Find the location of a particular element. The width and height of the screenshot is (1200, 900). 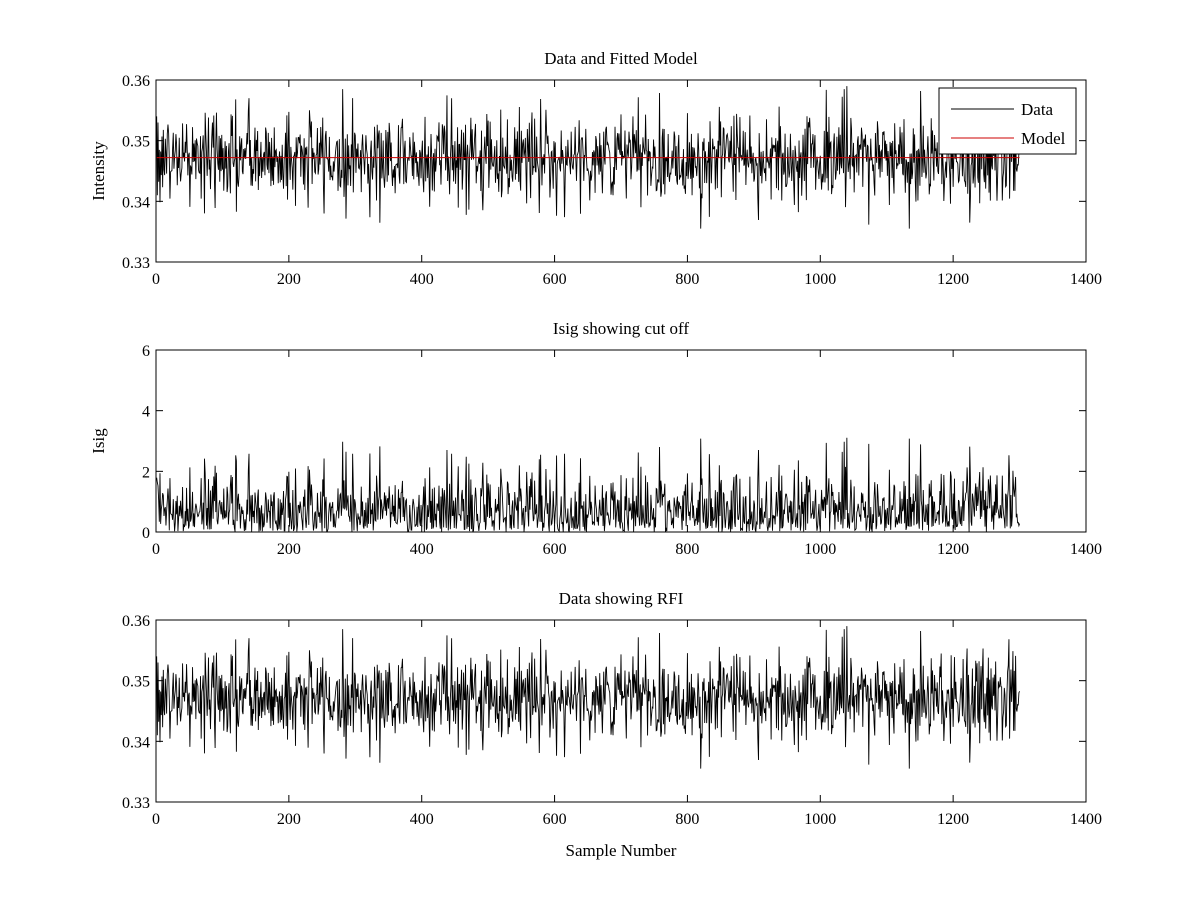

data-series-line is located at coordinates (588, 157).